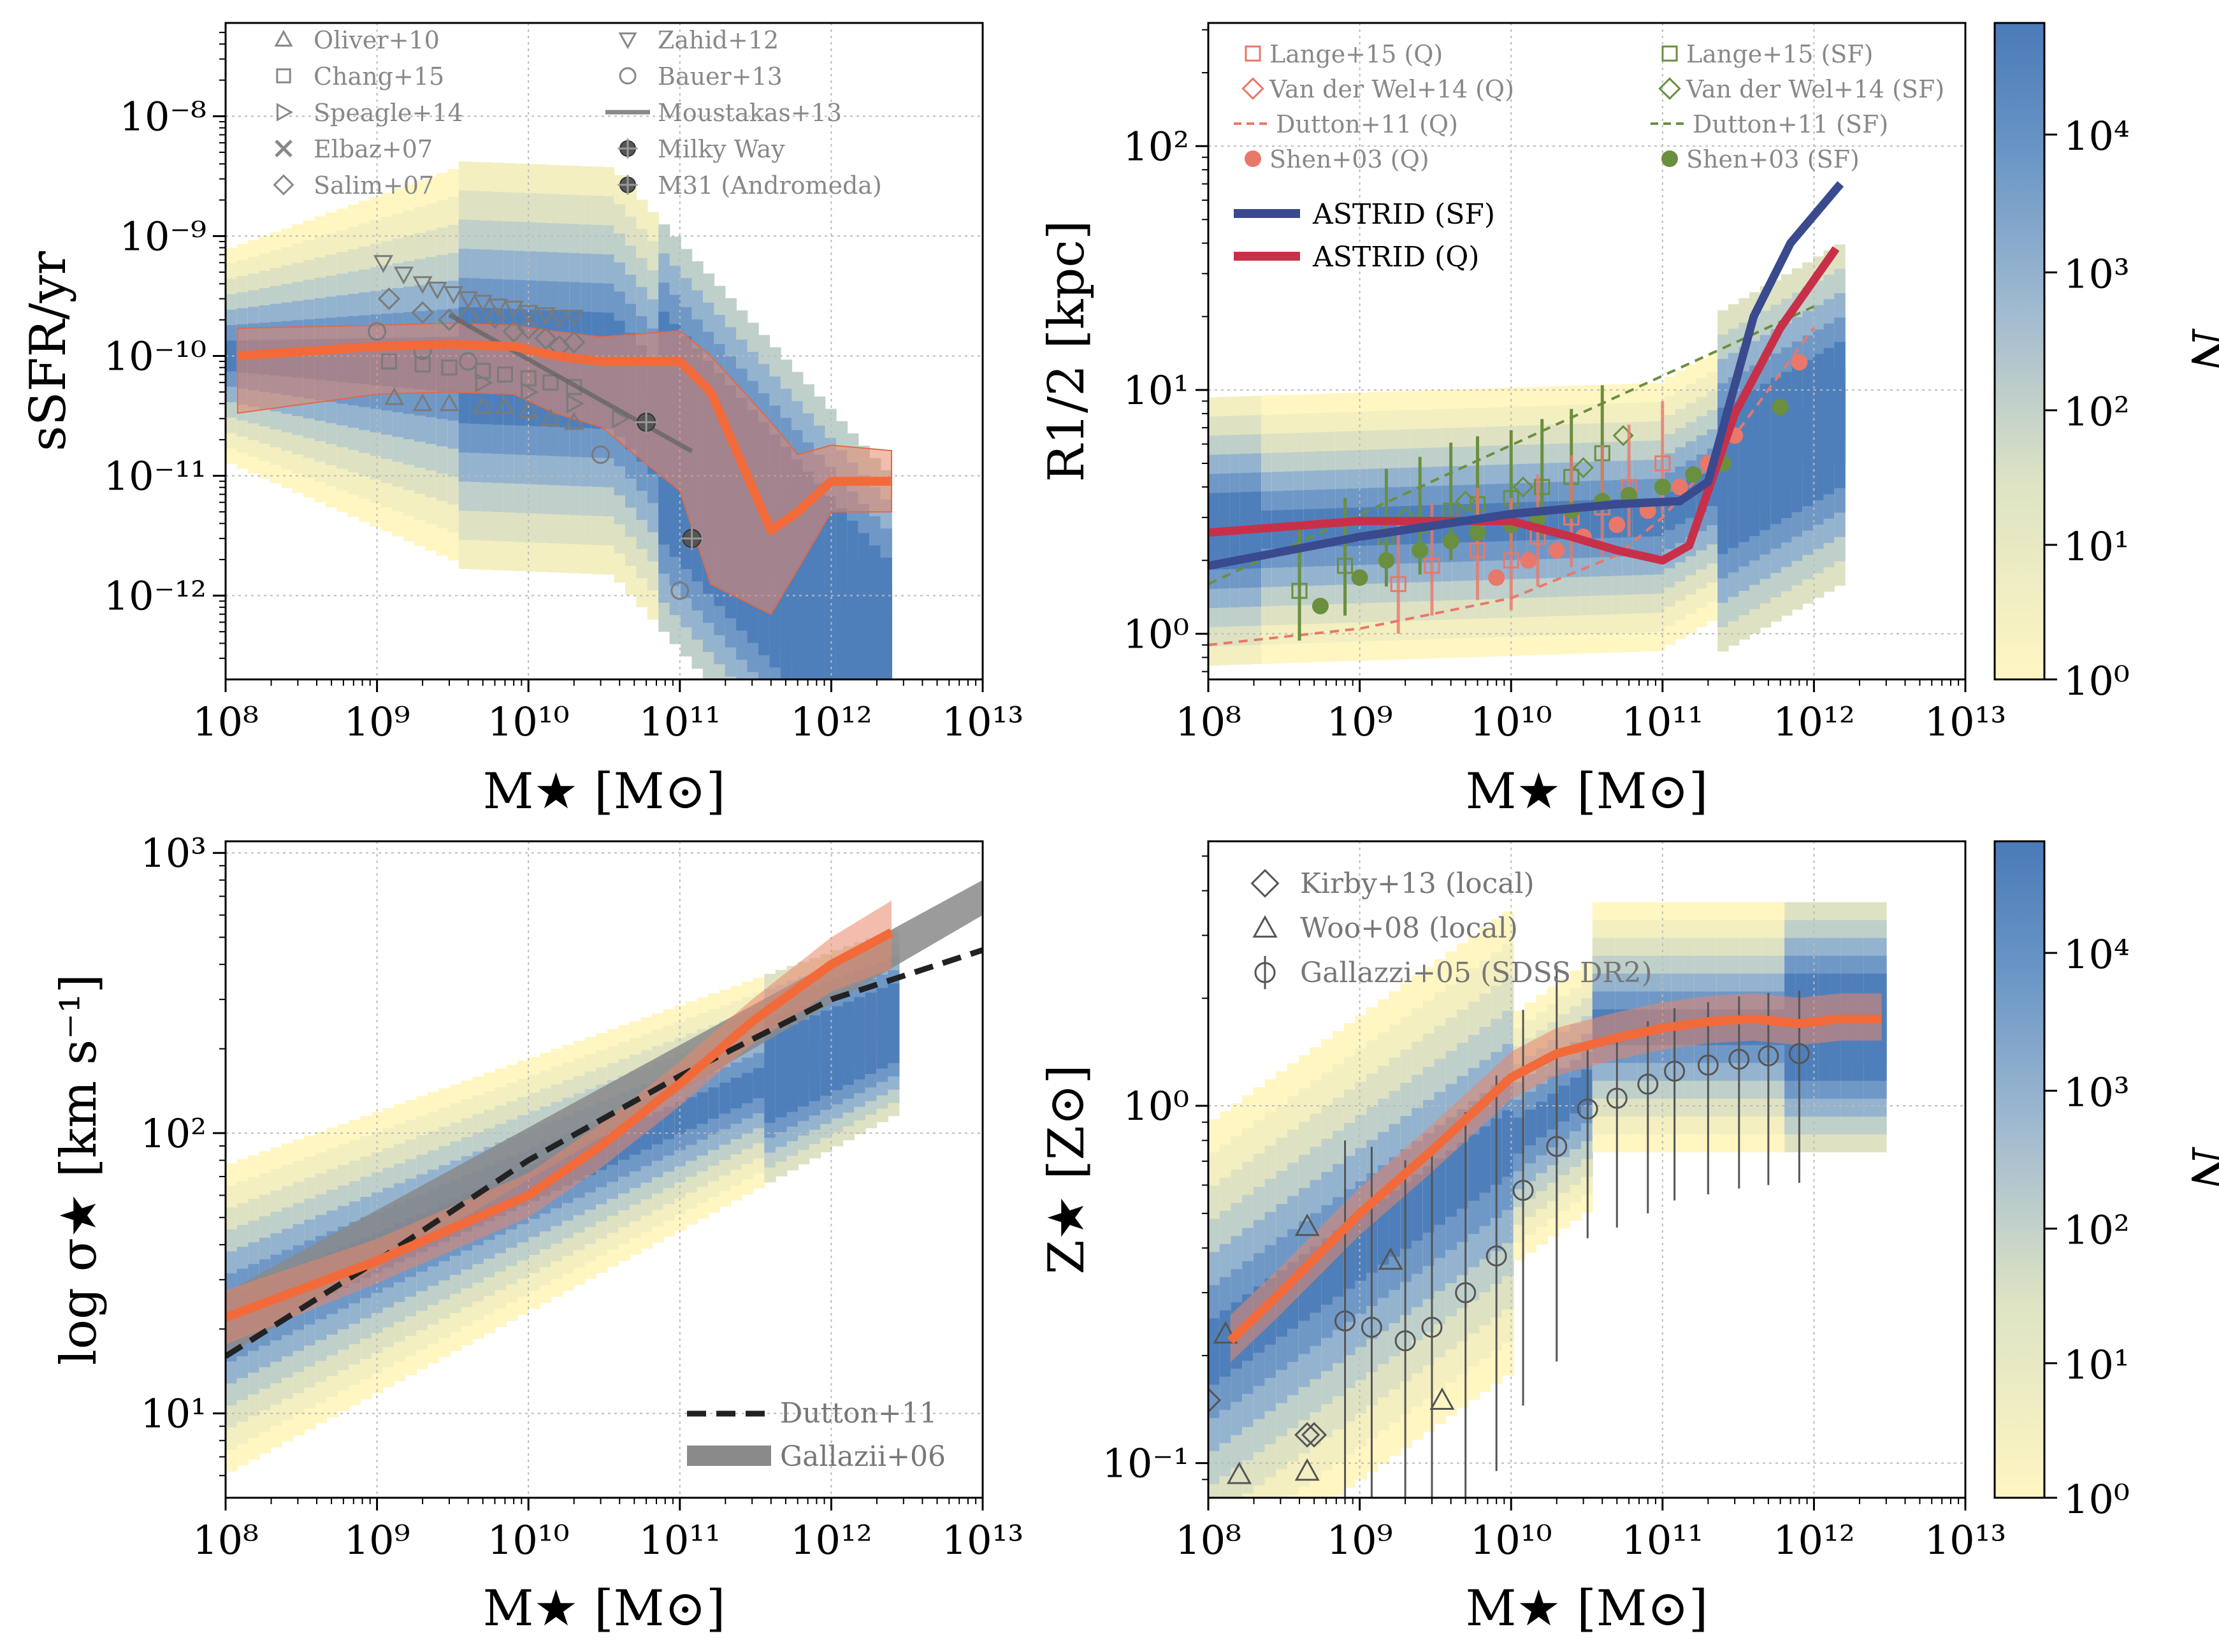  What do you see at coordinates (1966, 1540) in the screenshot?
I see `metal-x-tick-label: 10¹³` at bounding box center [1966, 1540].